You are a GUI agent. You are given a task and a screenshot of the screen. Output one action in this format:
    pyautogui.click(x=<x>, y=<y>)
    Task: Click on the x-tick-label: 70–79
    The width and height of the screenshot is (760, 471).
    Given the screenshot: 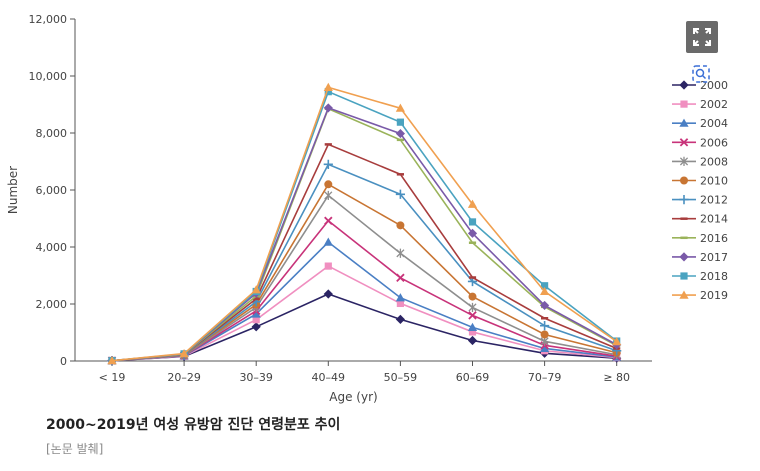 What is the action you would take?
    pyautogui.click(x=545, y=377)
    